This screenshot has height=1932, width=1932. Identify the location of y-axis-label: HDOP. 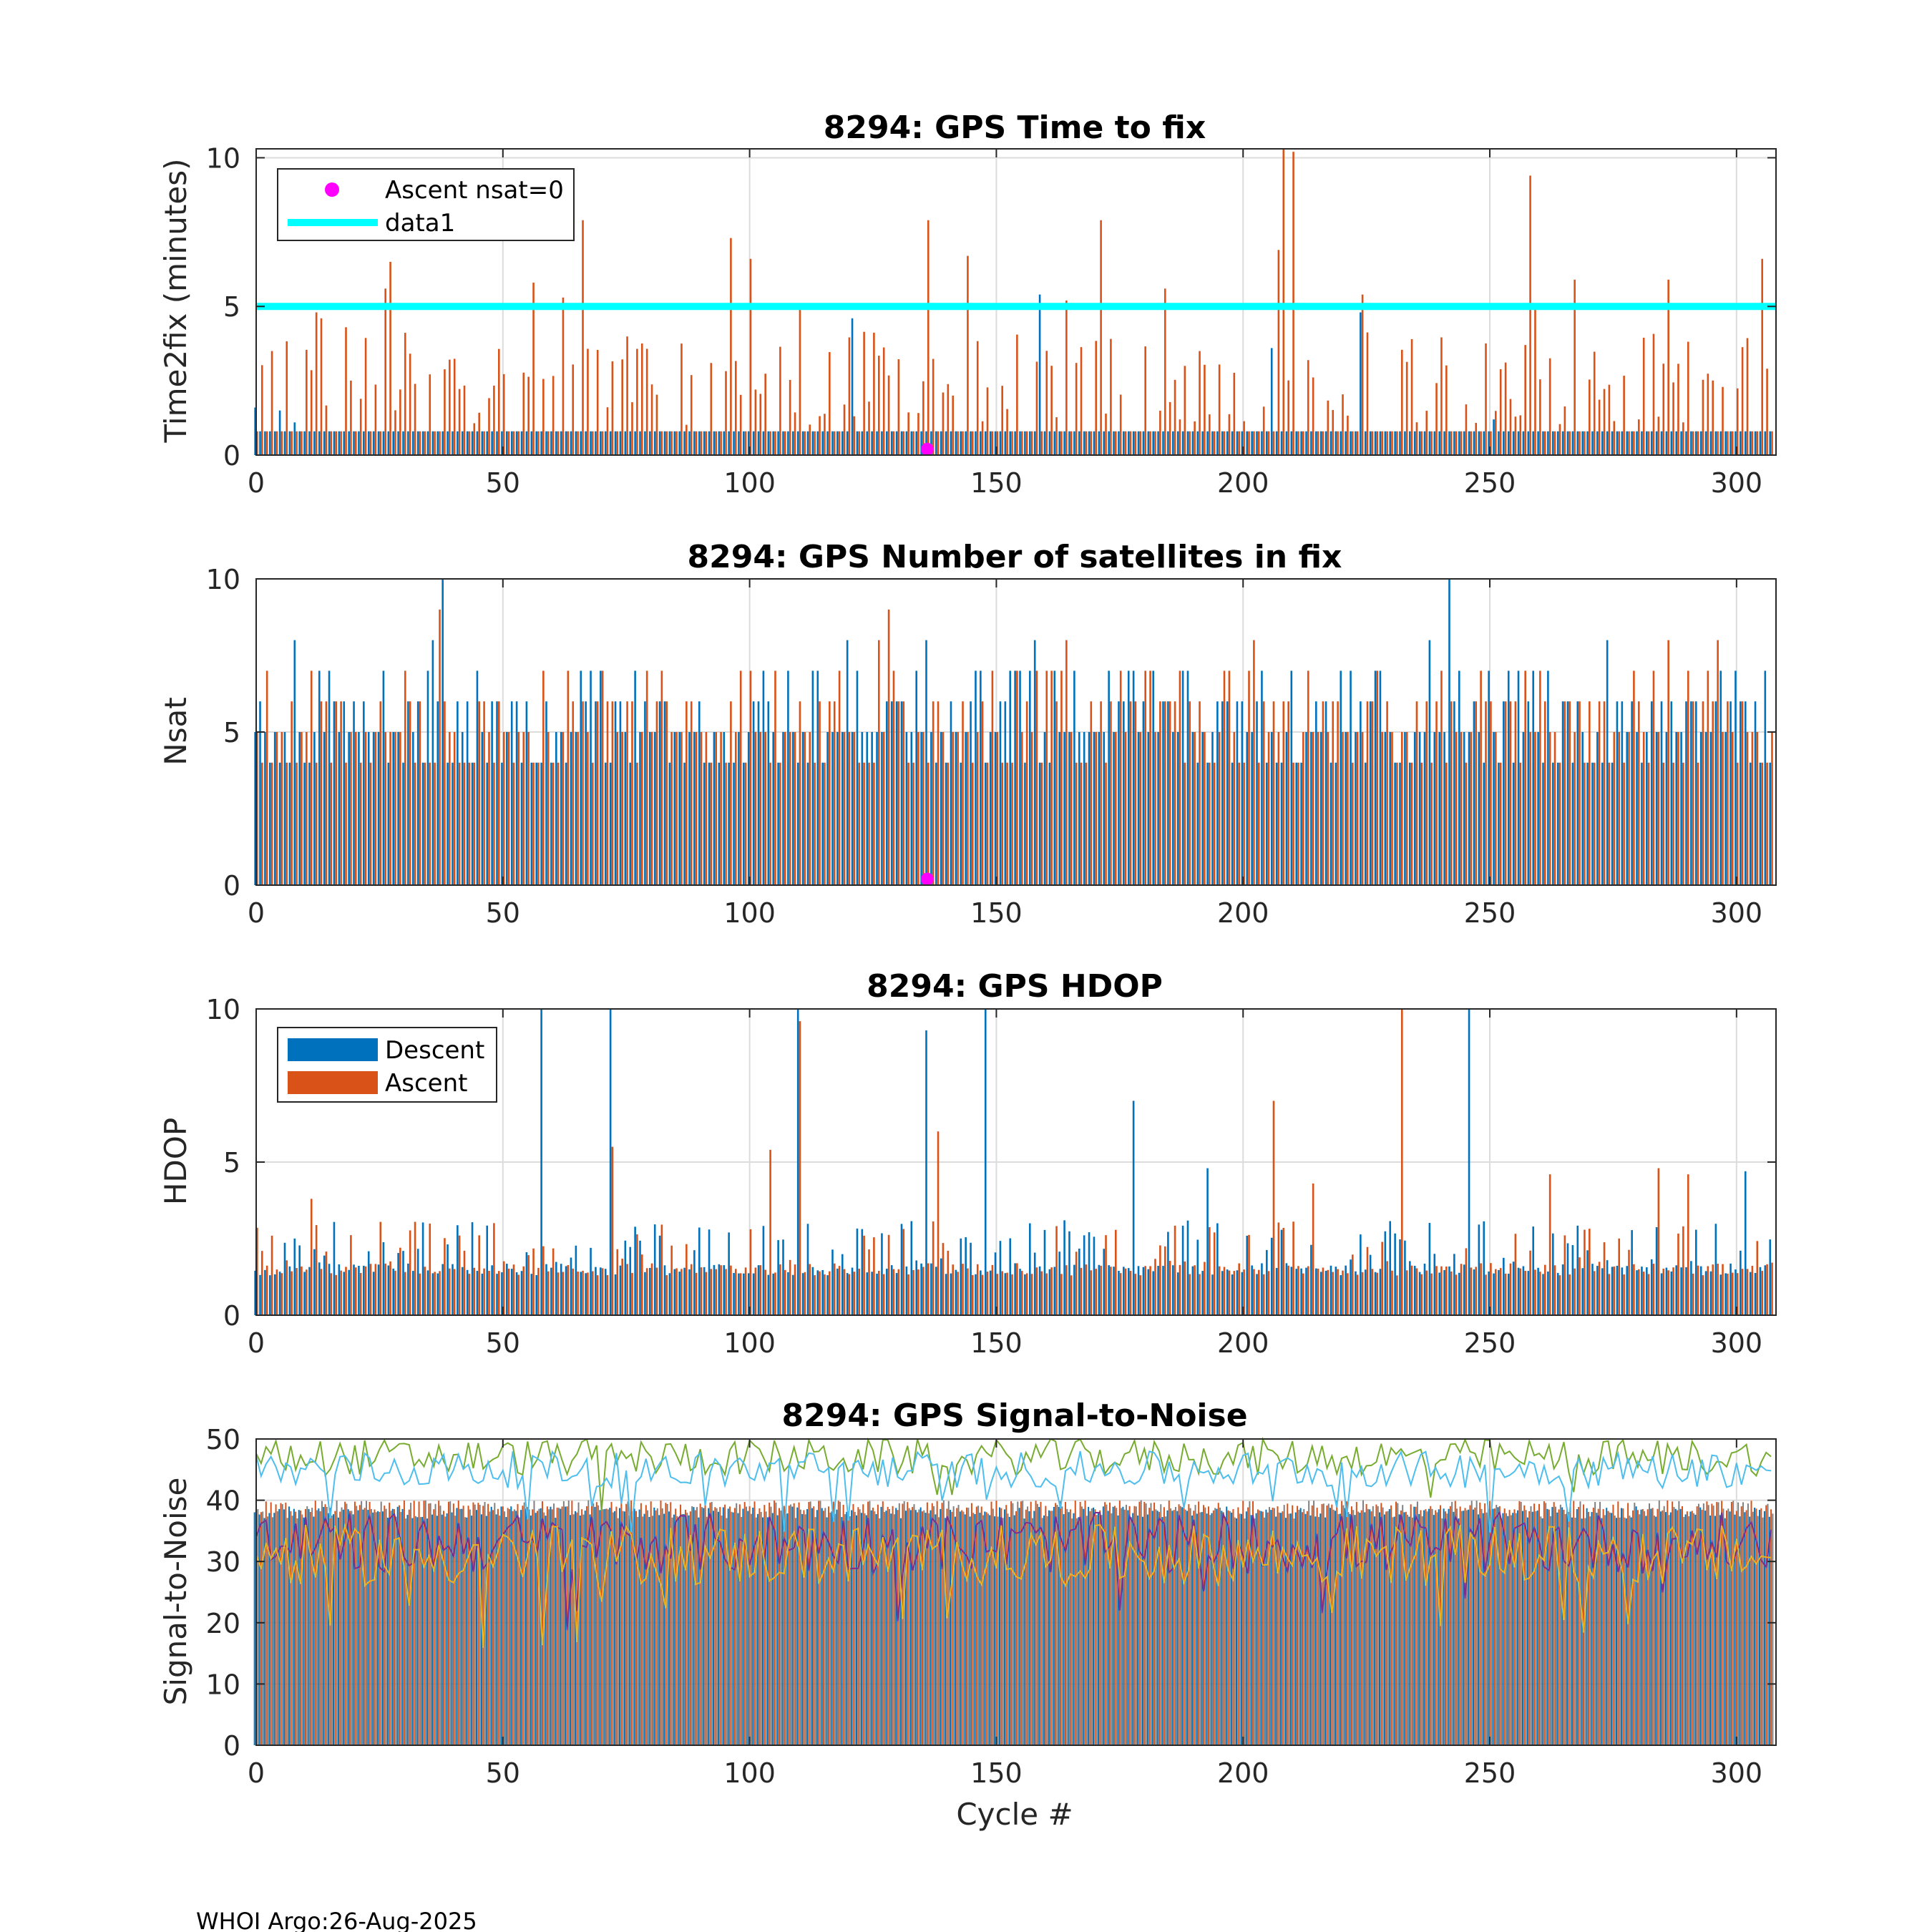
(175, 1161).